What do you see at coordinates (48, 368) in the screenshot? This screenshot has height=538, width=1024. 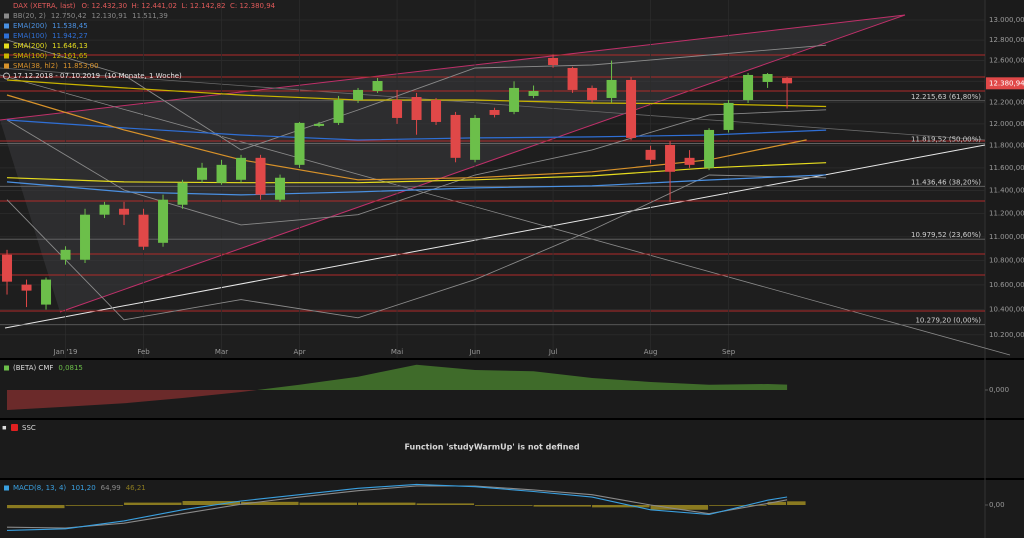 I see `legend-entry: (BETA) CMF 0,0815` at bounding box center [48, 368].